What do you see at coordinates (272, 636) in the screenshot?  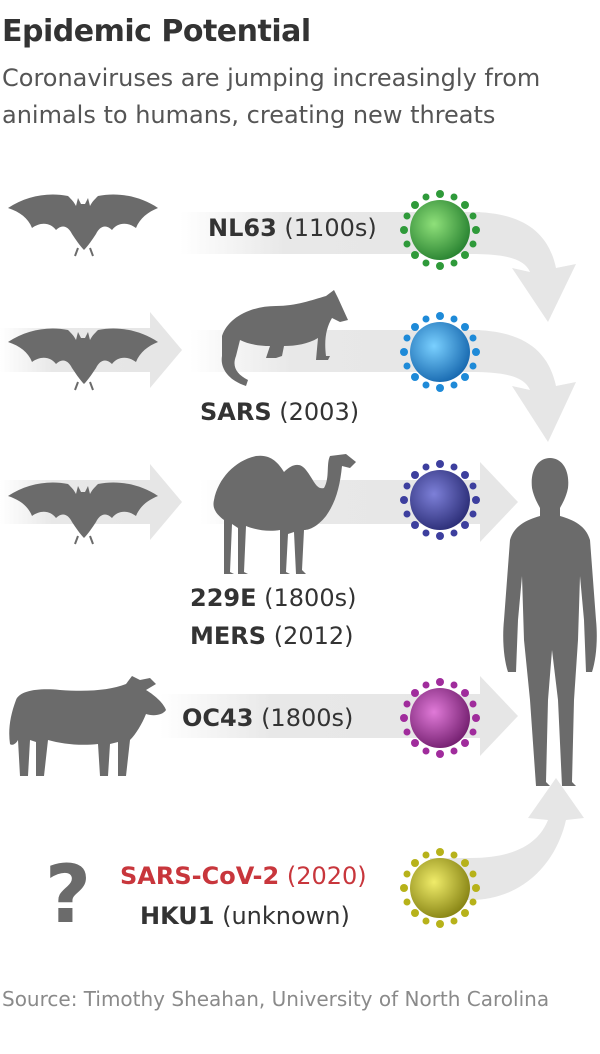 I see `virus-label-mers: MERS (2012)` at bounding box center [272, 636].